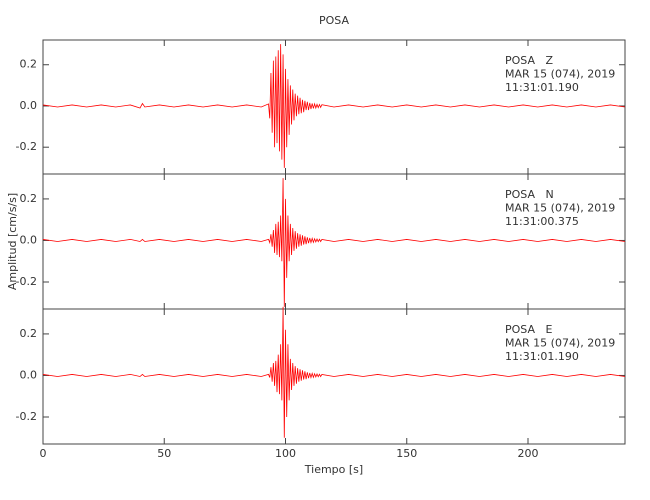  What do you see at coordinates (529, 194) in the screenshot?
I see `station-info: POSA N` at bounding box center [529, 194].